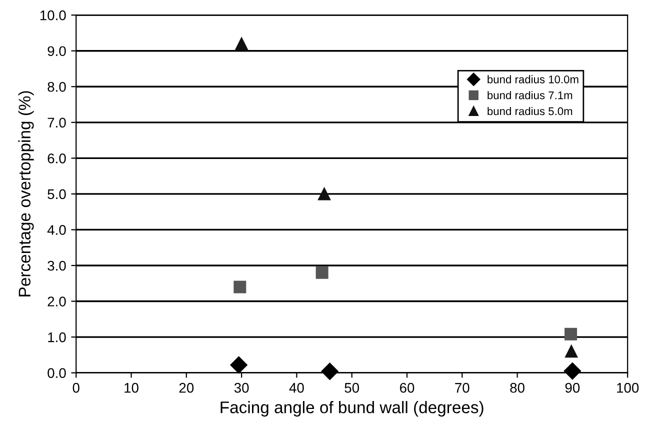 Image resolution: width=645 pixels, height=431 pixels. Describe the element at coordinates (76, 387) in the screenshot. I see `x-tick-label: 0` at that location.